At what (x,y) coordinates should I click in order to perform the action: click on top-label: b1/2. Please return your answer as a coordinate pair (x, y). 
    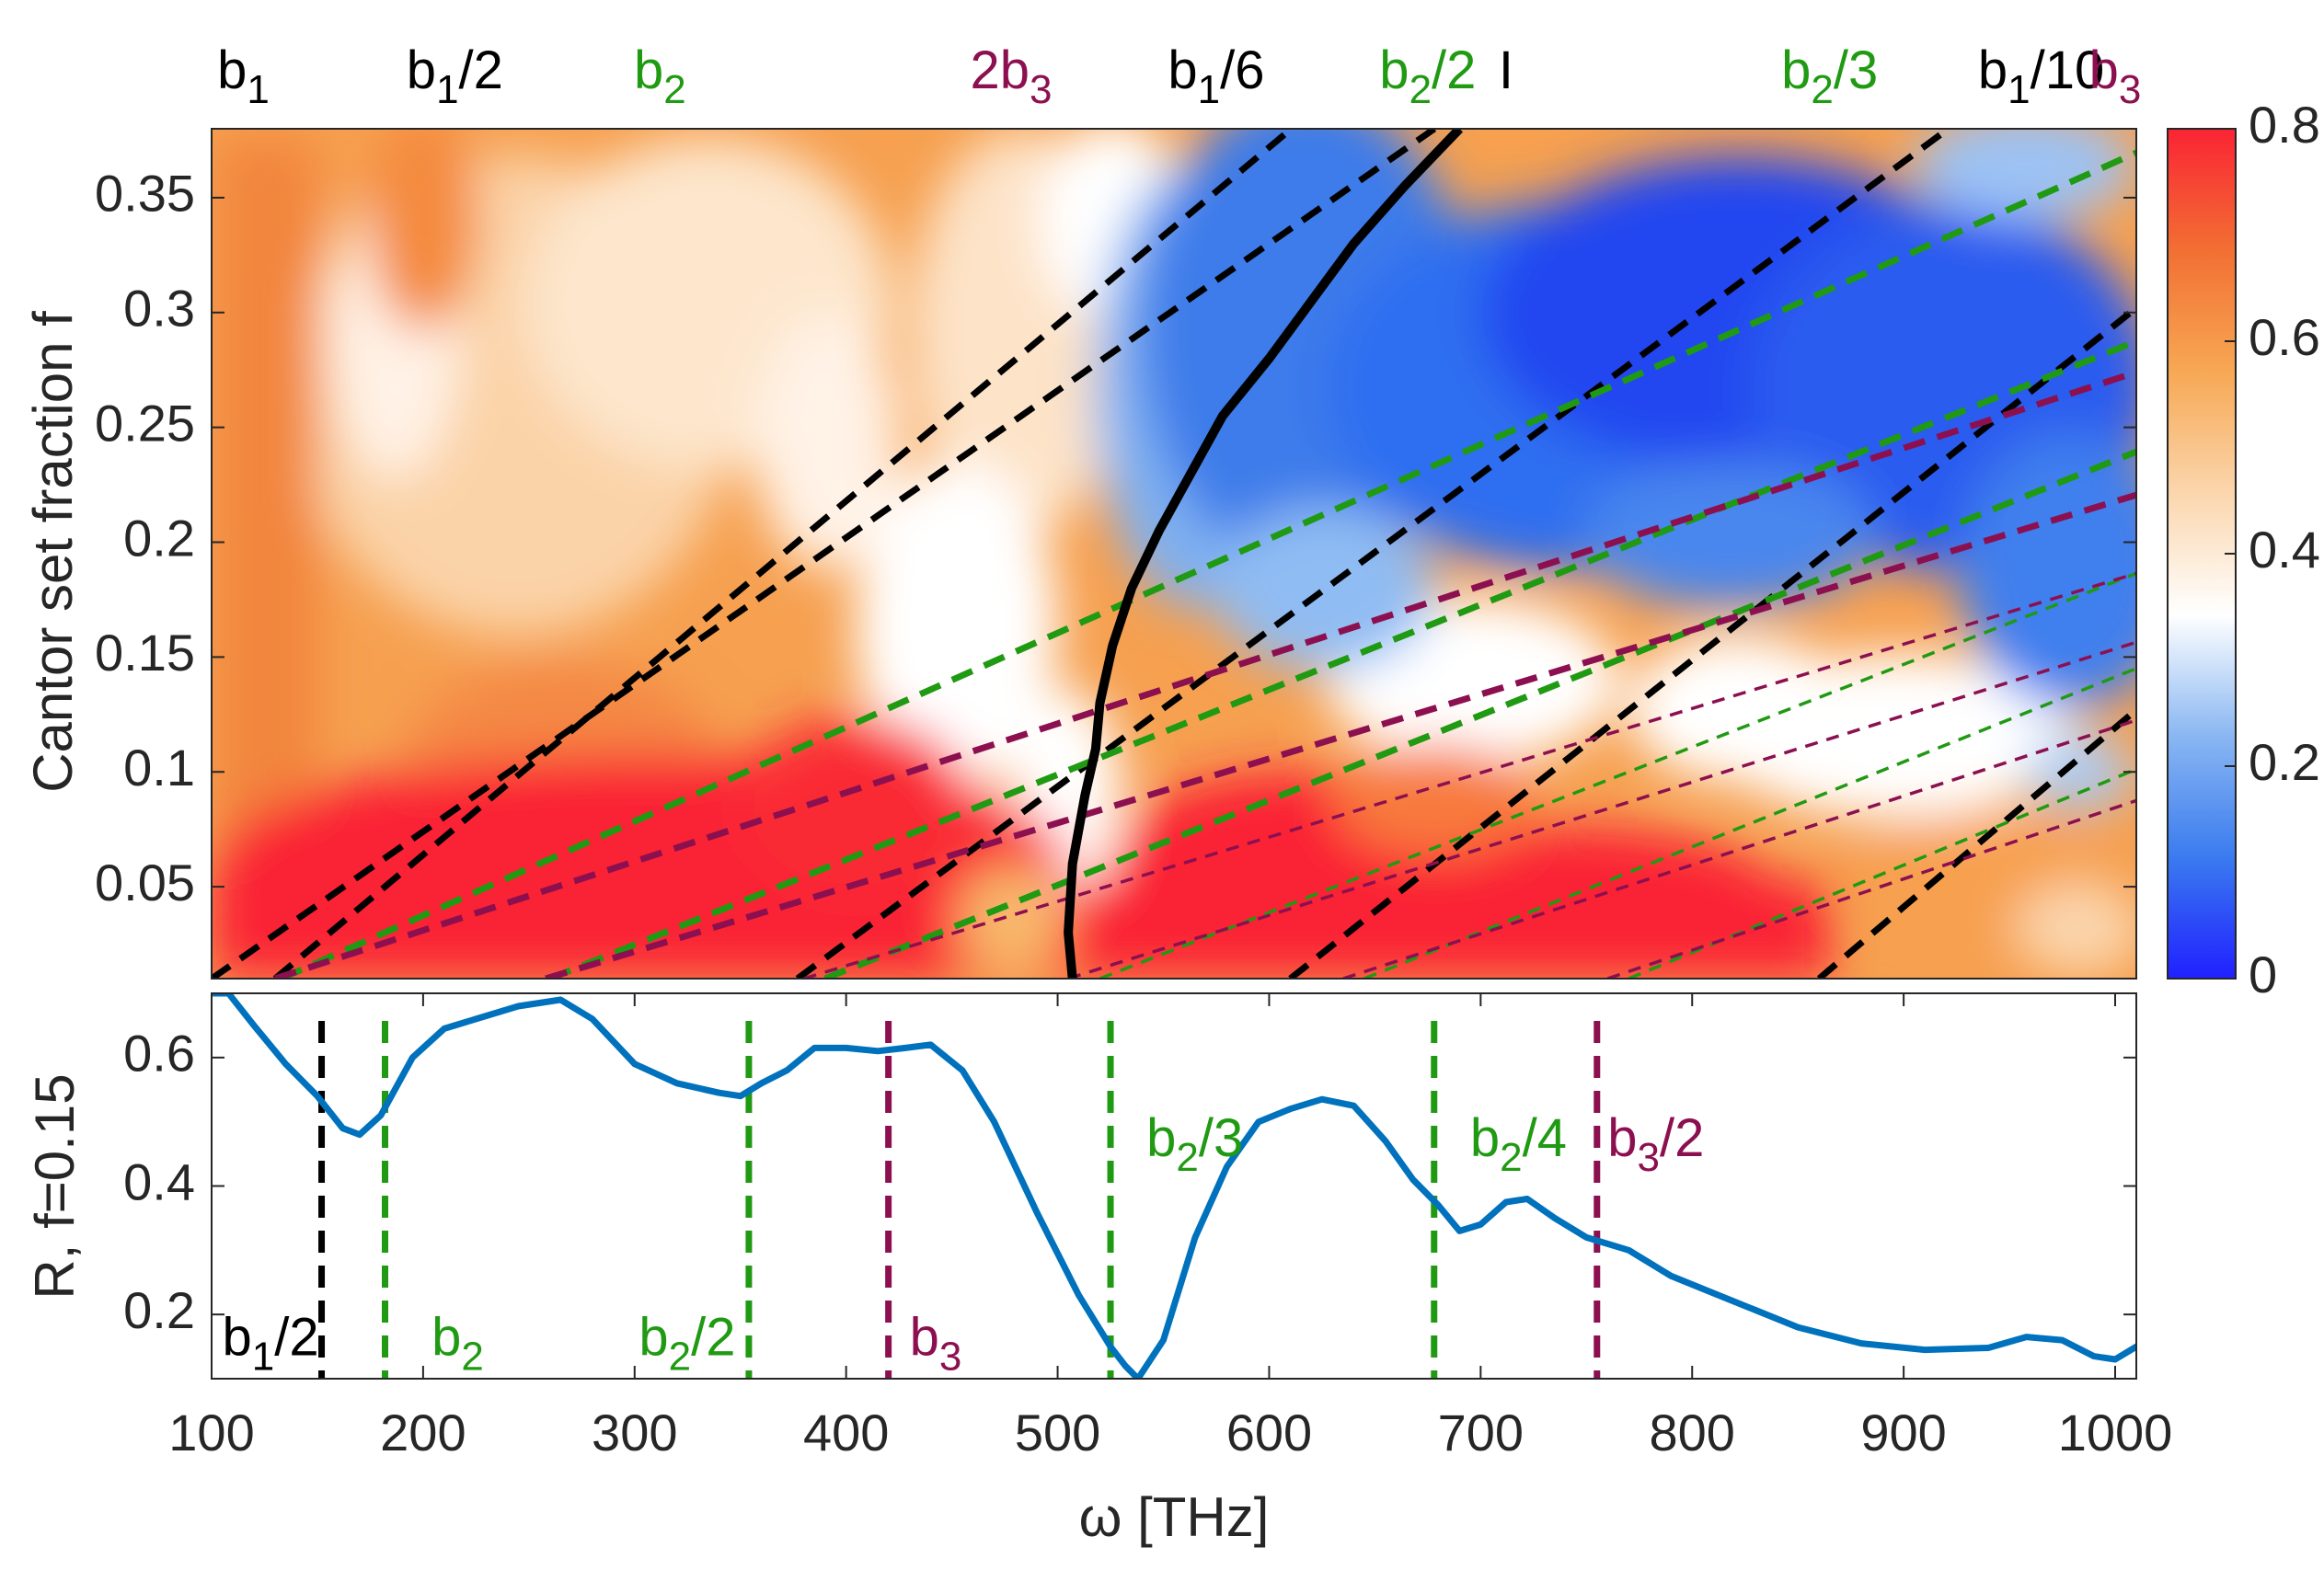
    Looking at the image, I should click on (455, 76).